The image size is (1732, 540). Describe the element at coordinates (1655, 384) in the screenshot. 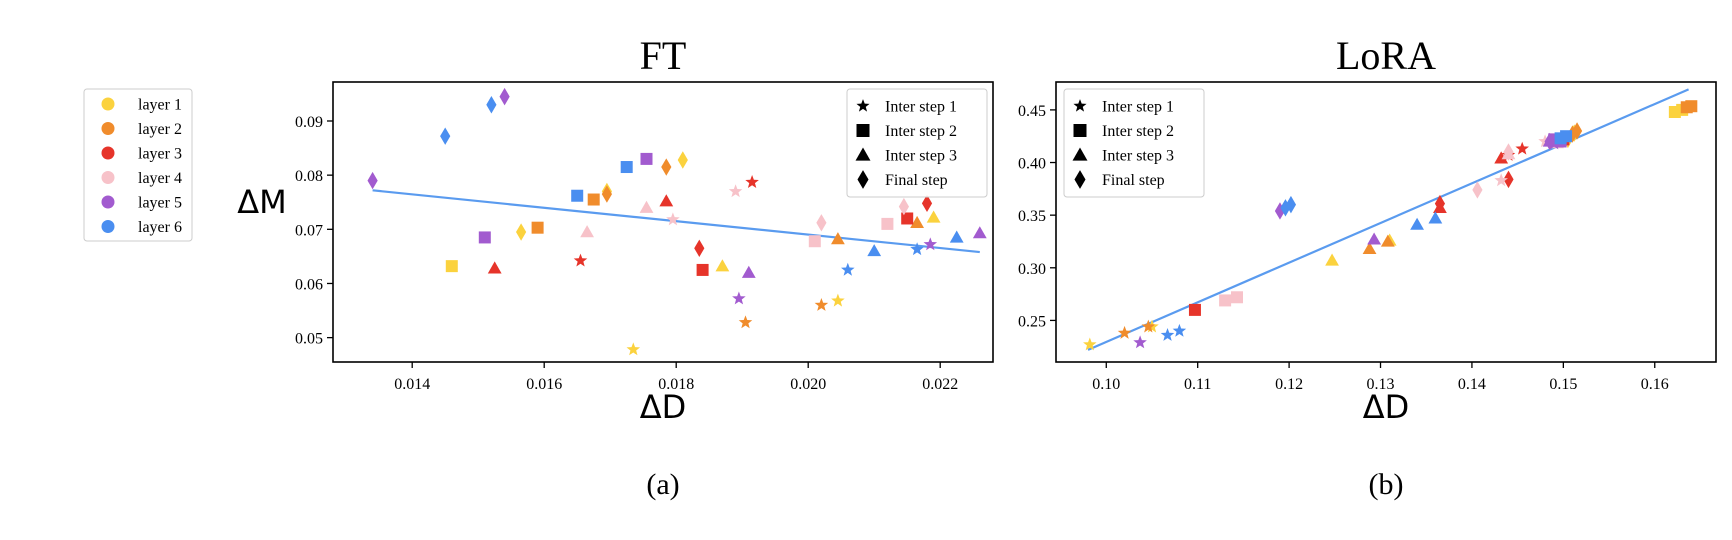

I see `x-tick-label: 0.16` at that location.